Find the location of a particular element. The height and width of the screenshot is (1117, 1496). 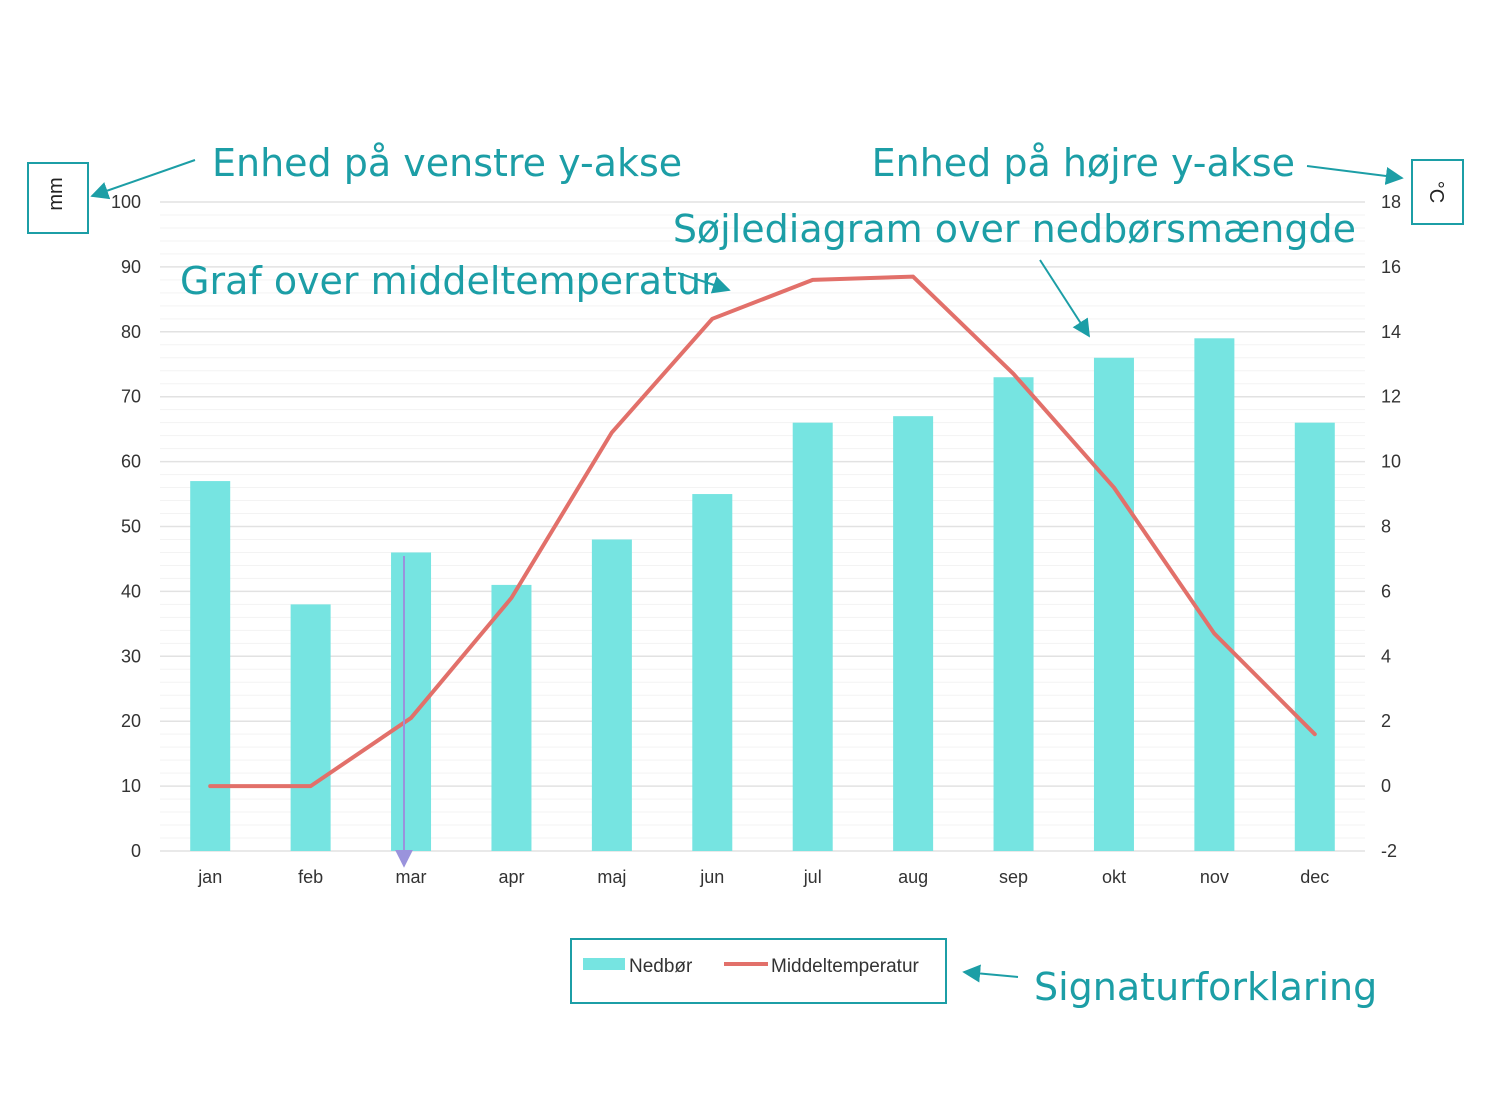

left-tick-label: 100 is located at coordinates (126, 202).